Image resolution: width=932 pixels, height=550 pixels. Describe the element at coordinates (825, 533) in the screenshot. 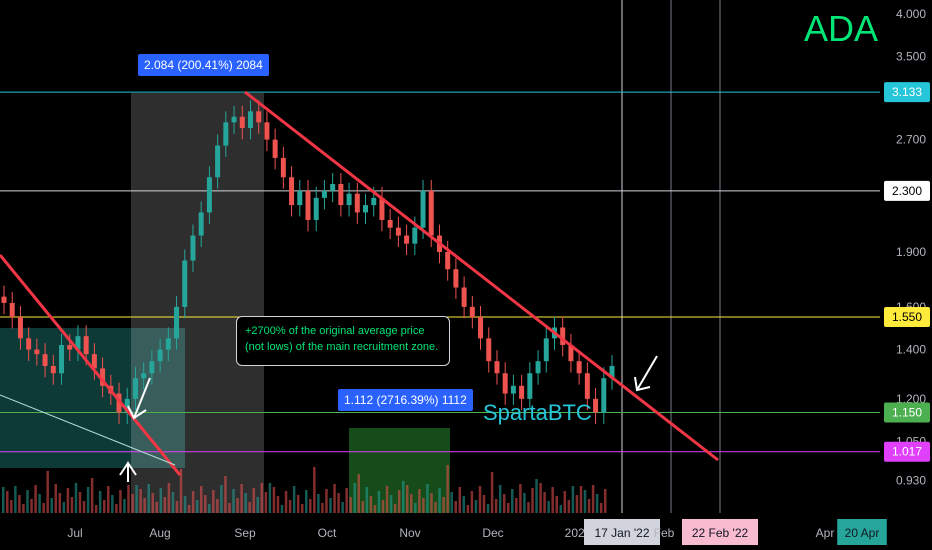

I see `x-axis-label: Apr` at that location.